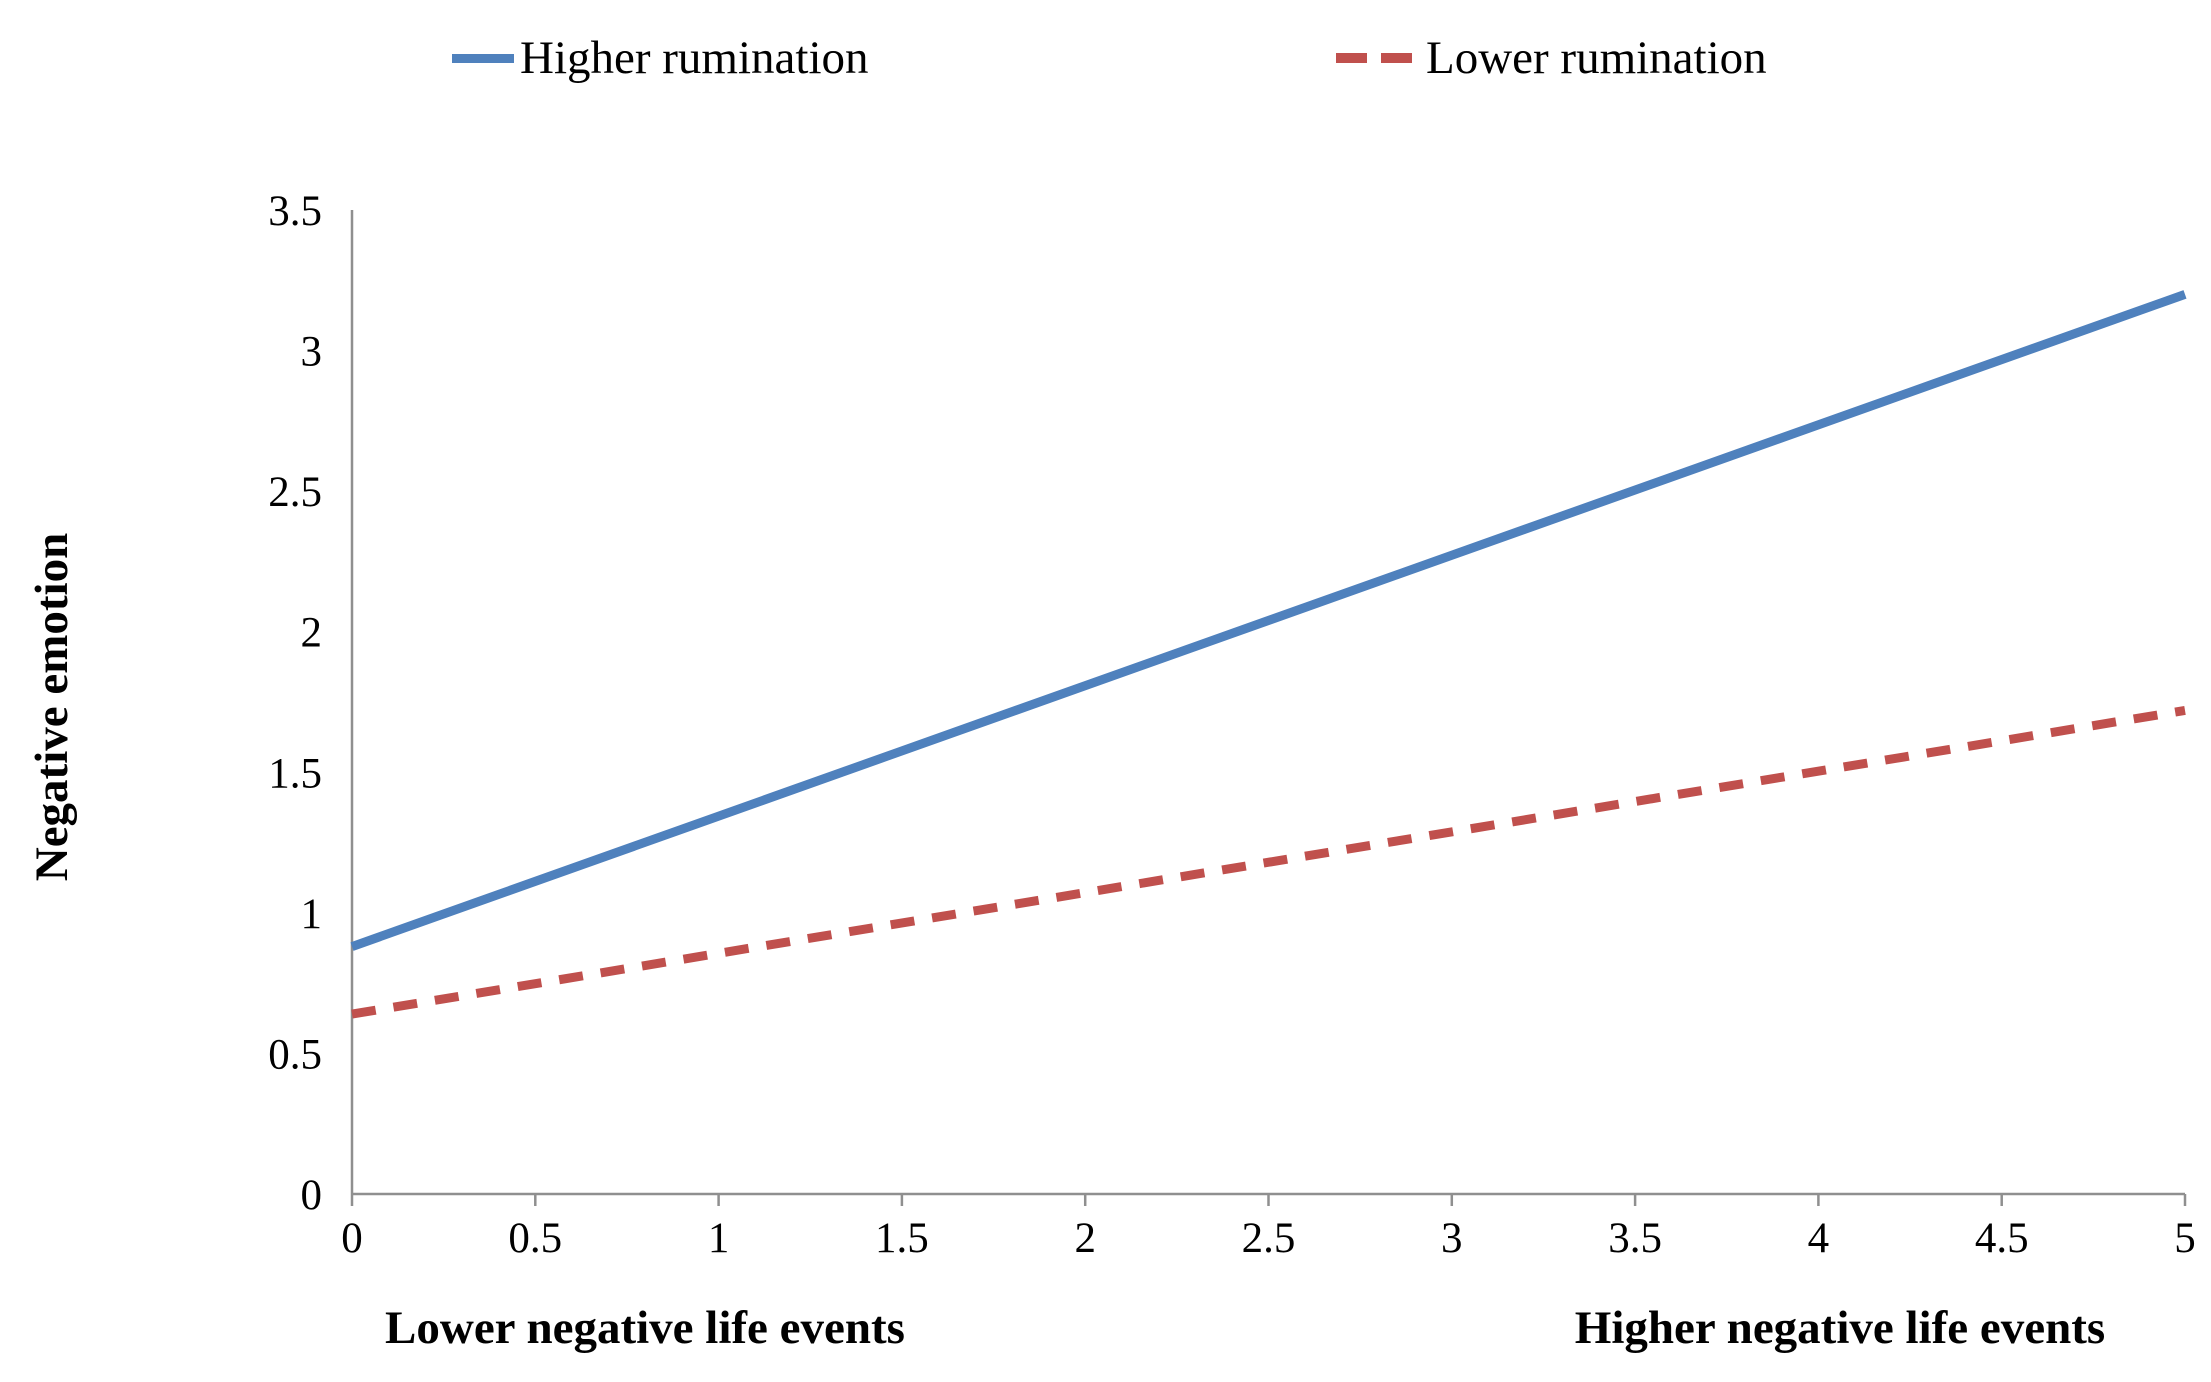 This screenshot has width=2211, height=1382. I want to click on legend-marker-dashed-line, so click(1374, 58).